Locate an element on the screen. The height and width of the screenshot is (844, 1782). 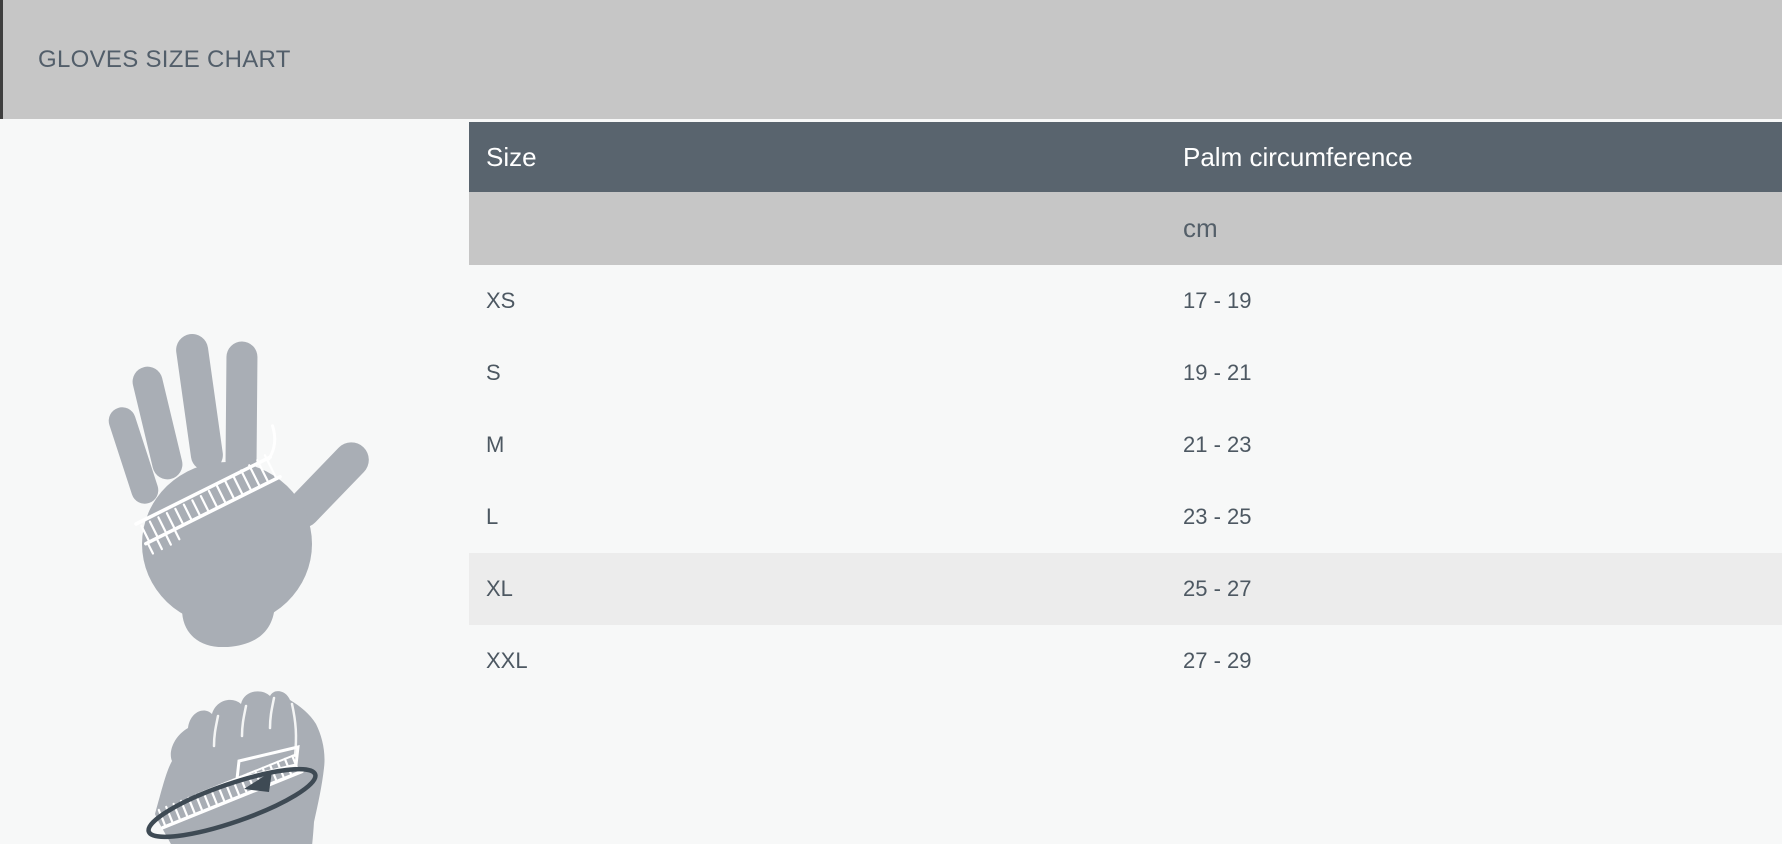
tape-loop is located at coordinates (232, 803).